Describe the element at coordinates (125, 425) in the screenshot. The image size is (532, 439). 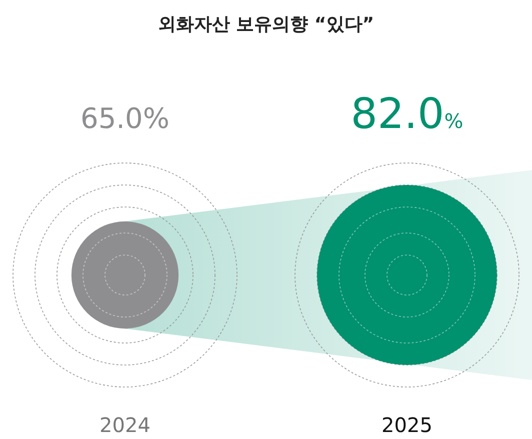
I see `category-label: 2024` at that location.